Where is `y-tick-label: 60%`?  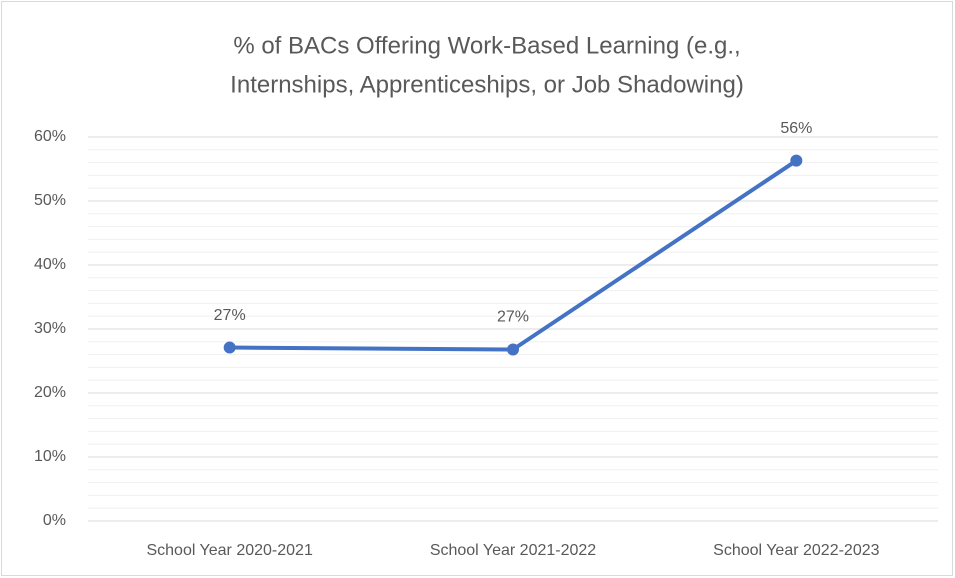
y-tick-label: 60% is located at coordinates (50, 136).